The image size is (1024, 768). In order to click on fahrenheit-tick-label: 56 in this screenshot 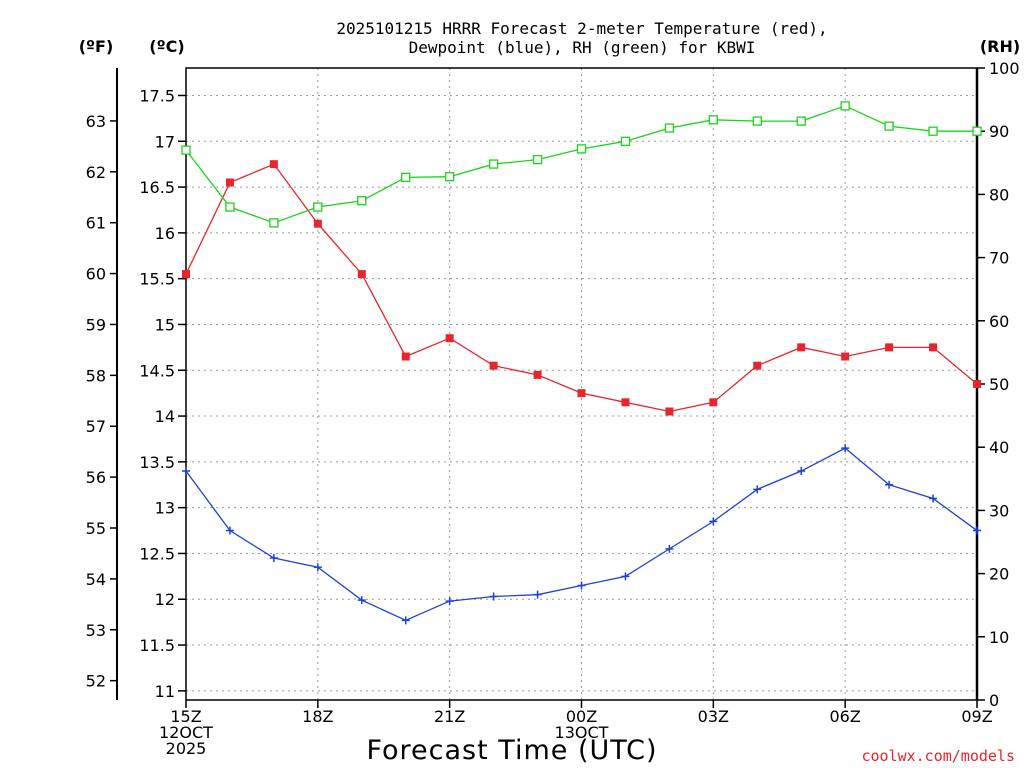, I will do `click(96, 477)`.